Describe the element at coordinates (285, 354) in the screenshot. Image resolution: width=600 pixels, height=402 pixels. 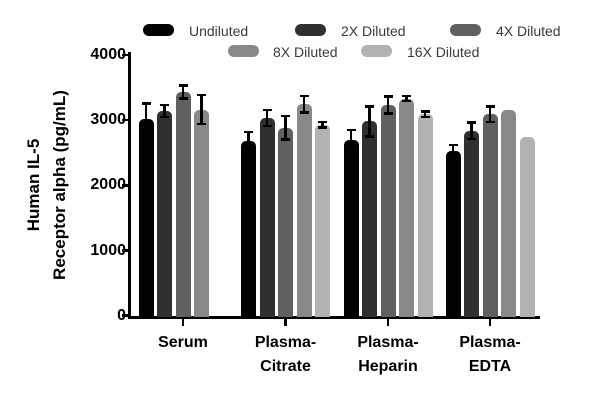
I see `x-category-label: Plasma- Citrate` at that location.